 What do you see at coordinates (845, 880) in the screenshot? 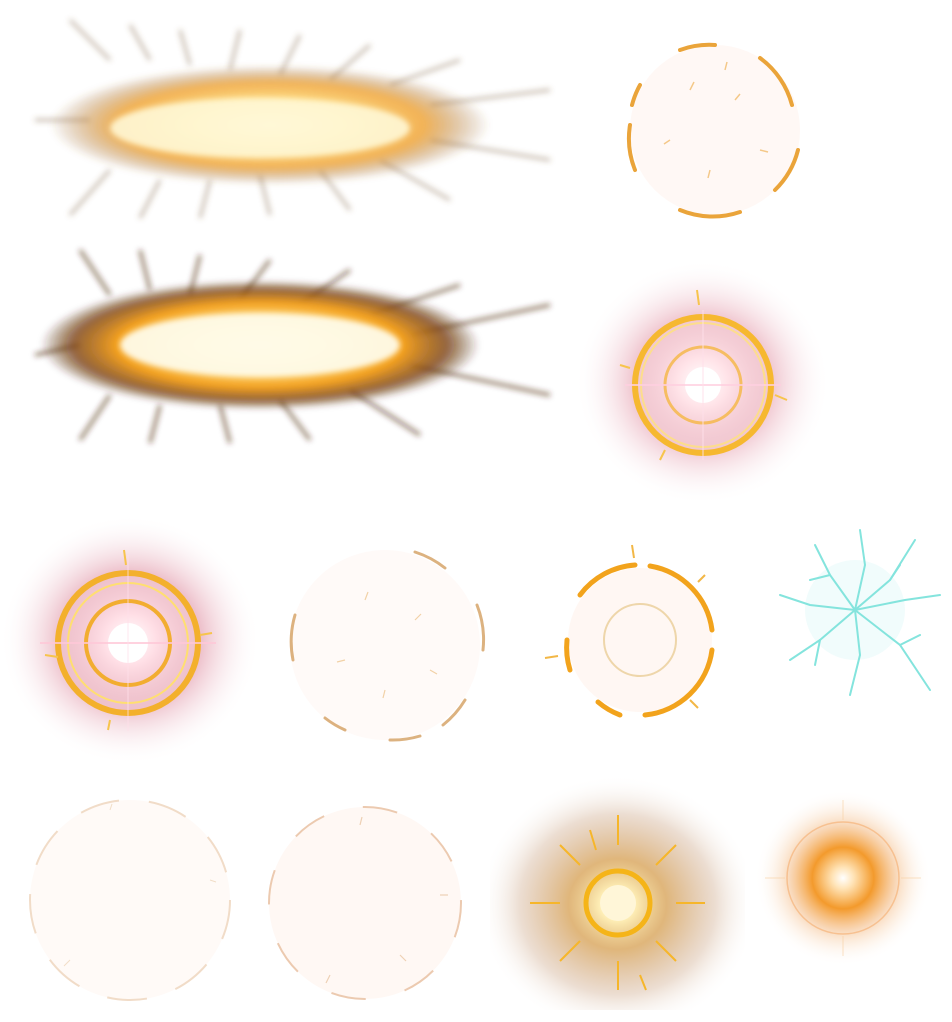
I see `glow-orb-icon` at bounding box center [845, 880].